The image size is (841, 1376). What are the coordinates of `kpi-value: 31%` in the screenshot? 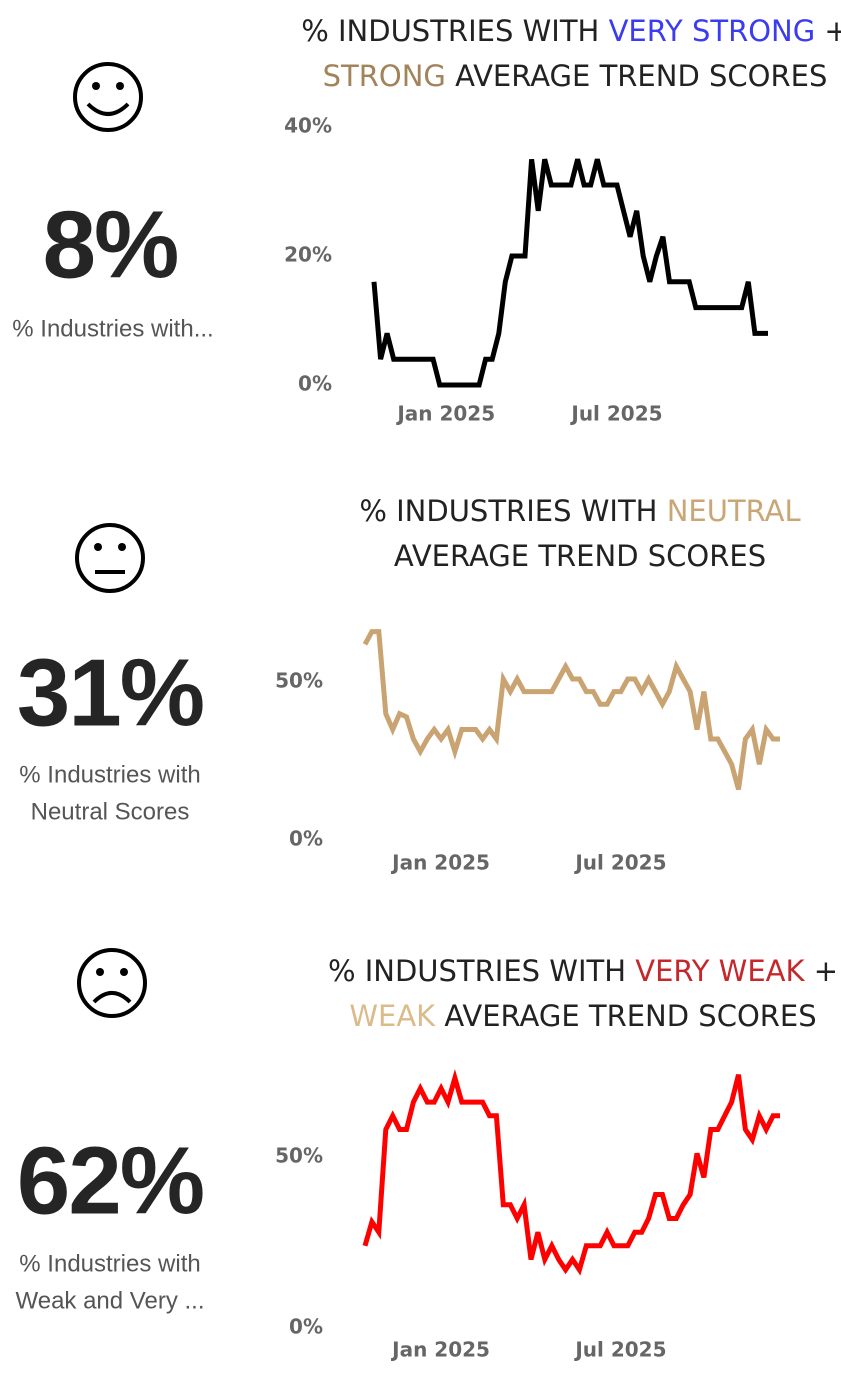 It's located at (110, 692).